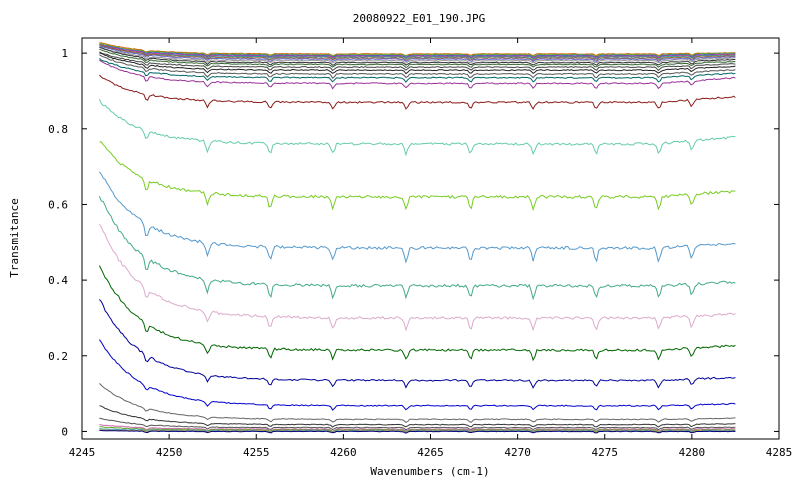 The image size is (800, 480). What do you see at coordinates (58, 280) in the screenshot?
I see `y-tick-label: 0.4` at bounding box center [58, 280].